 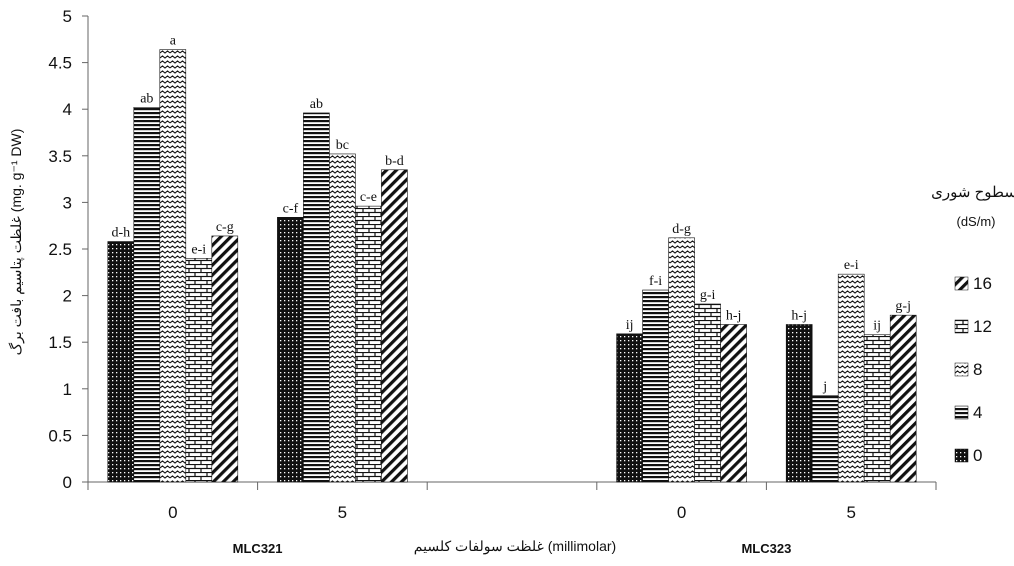 What do you see at coordinates (982, 283) in the screenshot?
I see `legend-label: 16` at bounding box center [982, 283].